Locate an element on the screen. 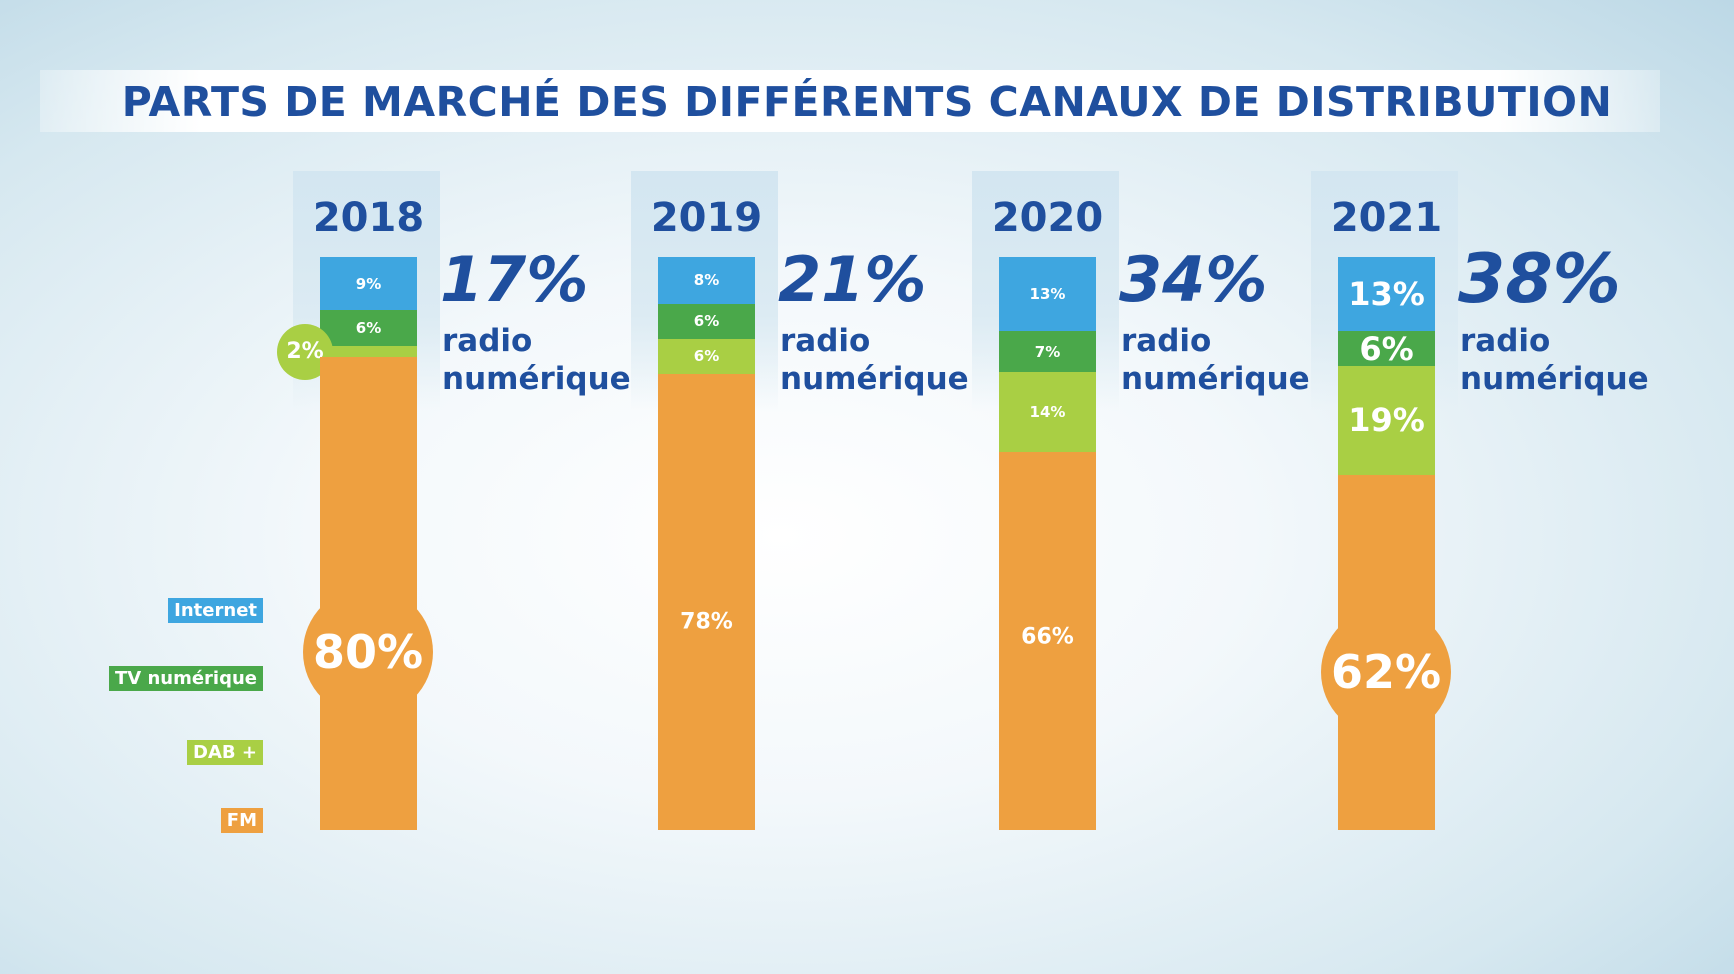 The height and width of the screenshot is (974, 1734). title-banner is located at coordinates (850, 101).